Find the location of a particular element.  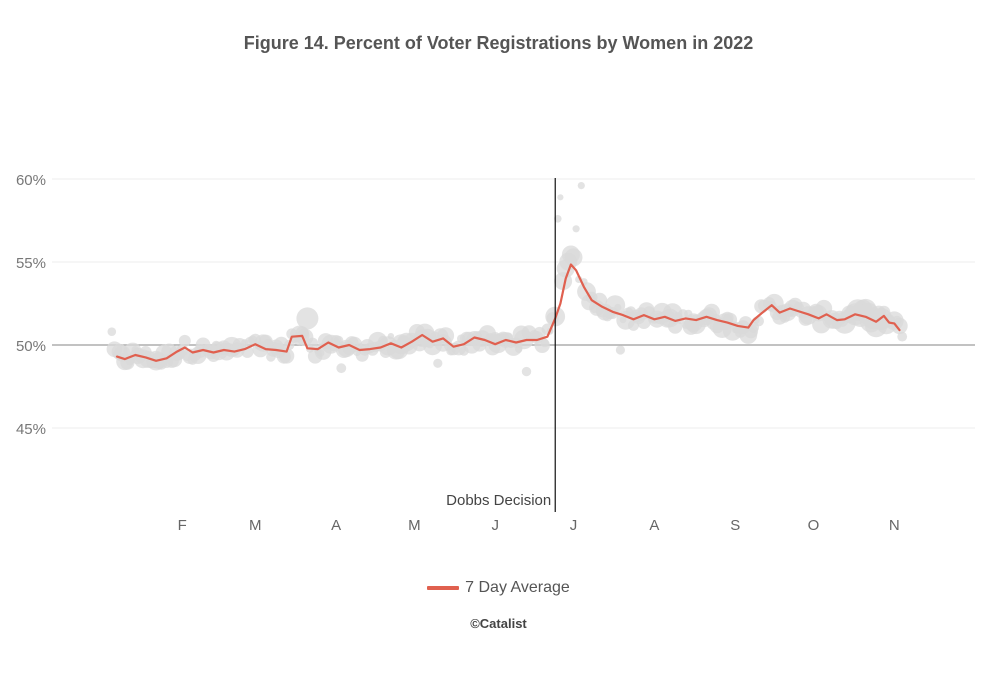

y-tick-label: 60% is located at coordinates (31, 180).